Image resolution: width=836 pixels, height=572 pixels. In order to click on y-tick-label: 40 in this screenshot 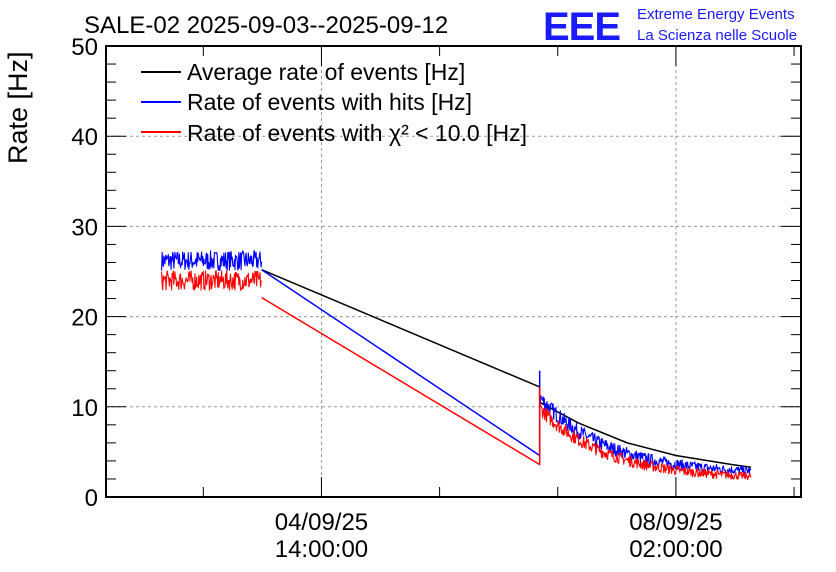, I will do `click(84, 137)`.